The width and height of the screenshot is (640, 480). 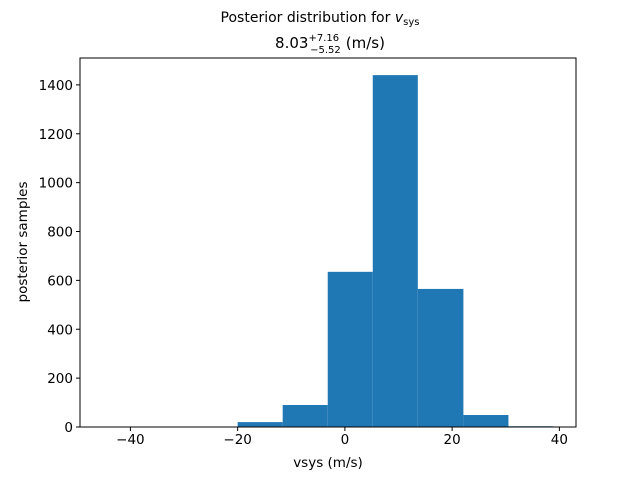 I want to click on title-text: Posterior distribution for, so click(x=308, y=18).